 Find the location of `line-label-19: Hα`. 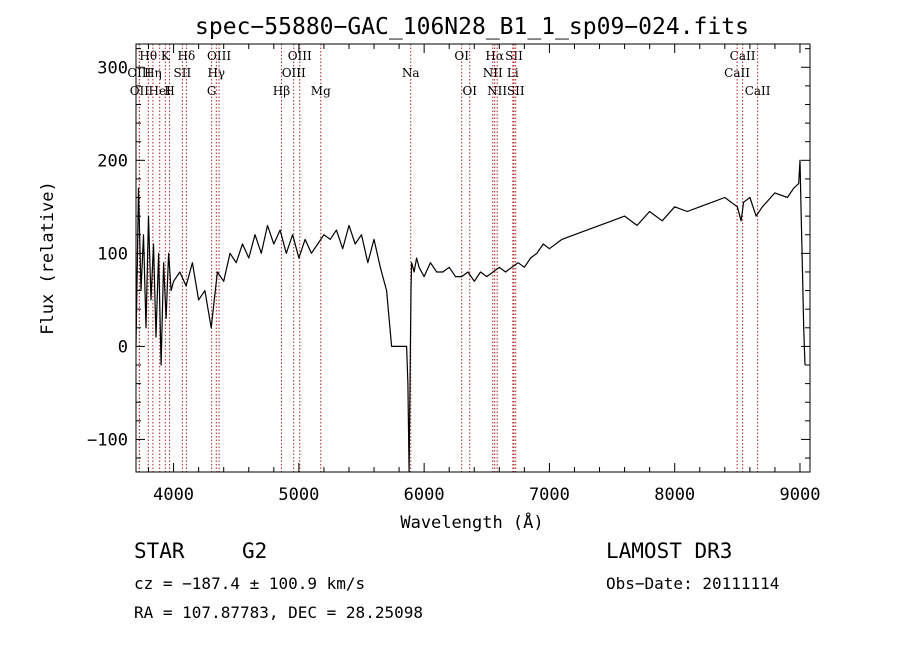

line-label-19: Hα is located at coordinates (494, 56).